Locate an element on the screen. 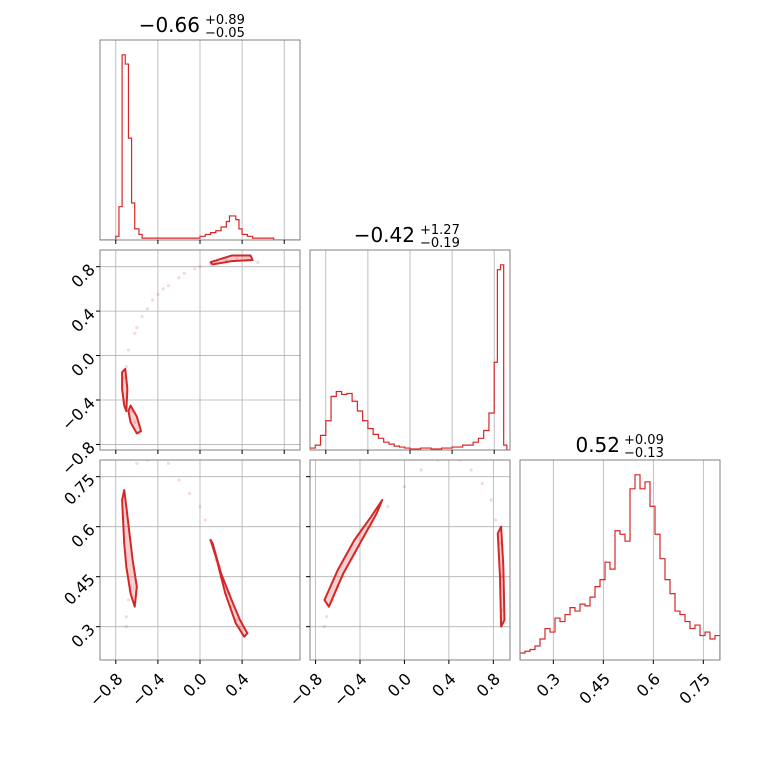 Image resolution: width=760 pixels, height=760 pixels. p0-vs-p2-ytick-label: 0.45 is located at coordinates (79, 589).